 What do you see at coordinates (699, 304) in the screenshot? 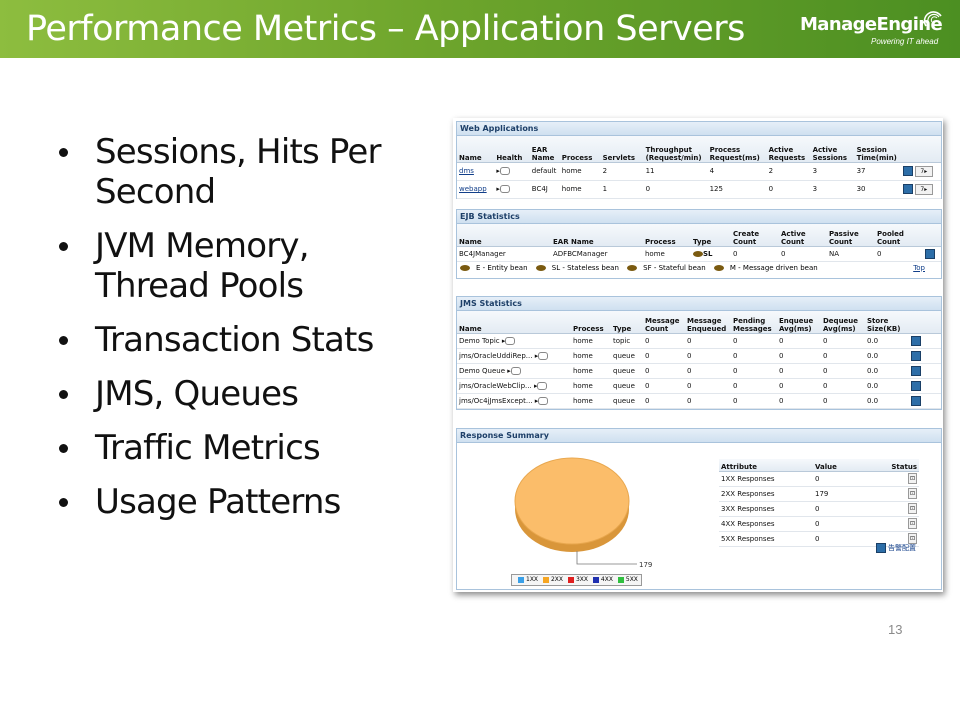
I see `jms-statistics-header: JMS Statistics` at bounding box center [699, 304].